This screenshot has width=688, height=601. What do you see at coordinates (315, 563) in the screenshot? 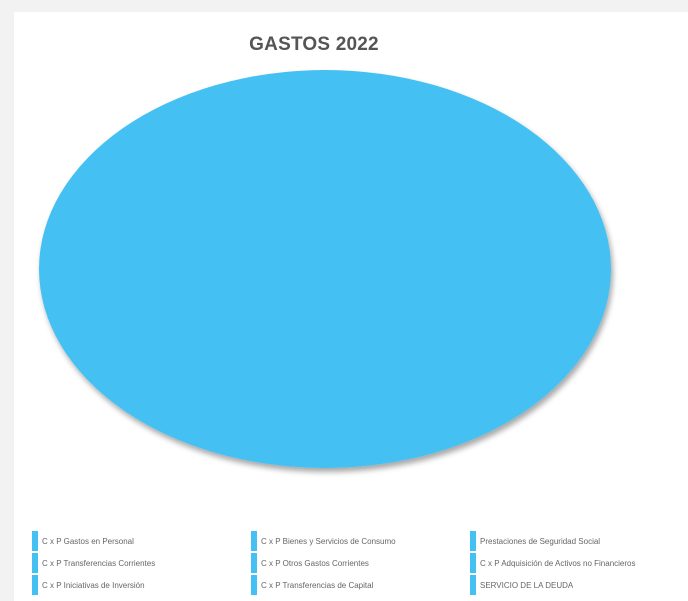
I see `legend-label: C x P Otros Gastos Corrientes` at bounding box center [315, 563].